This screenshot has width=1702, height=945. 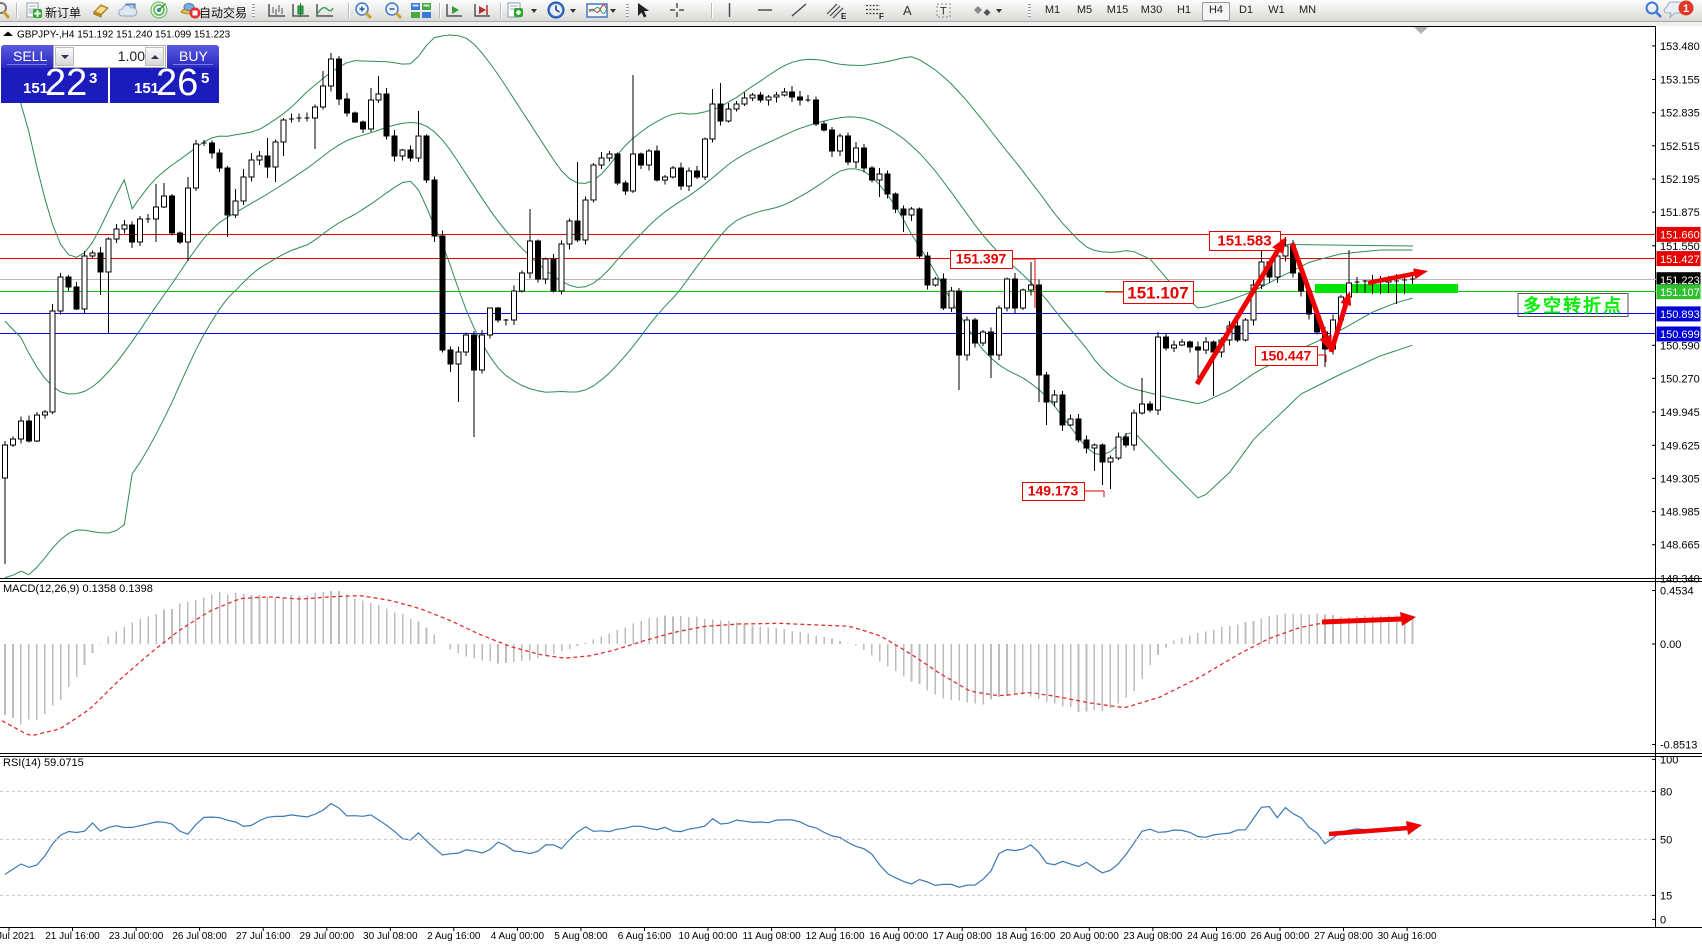 What do you see at coordinates (981, 259) in the screenshot?
I see `svg-text: 151.397` at bounding box center [981, 259].